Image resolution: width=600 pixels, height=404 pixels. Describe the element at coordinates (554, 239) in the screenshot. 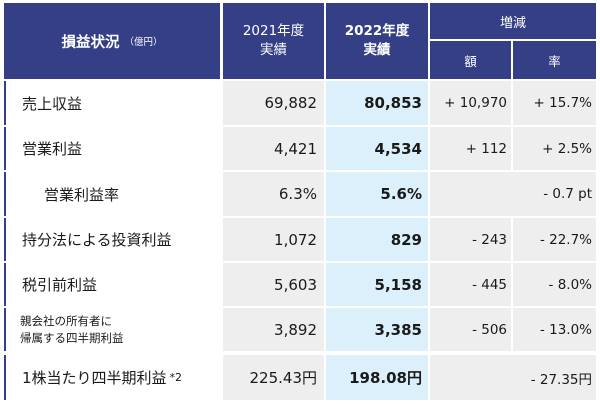

I see `change-rate: - 22.7%` at that location.